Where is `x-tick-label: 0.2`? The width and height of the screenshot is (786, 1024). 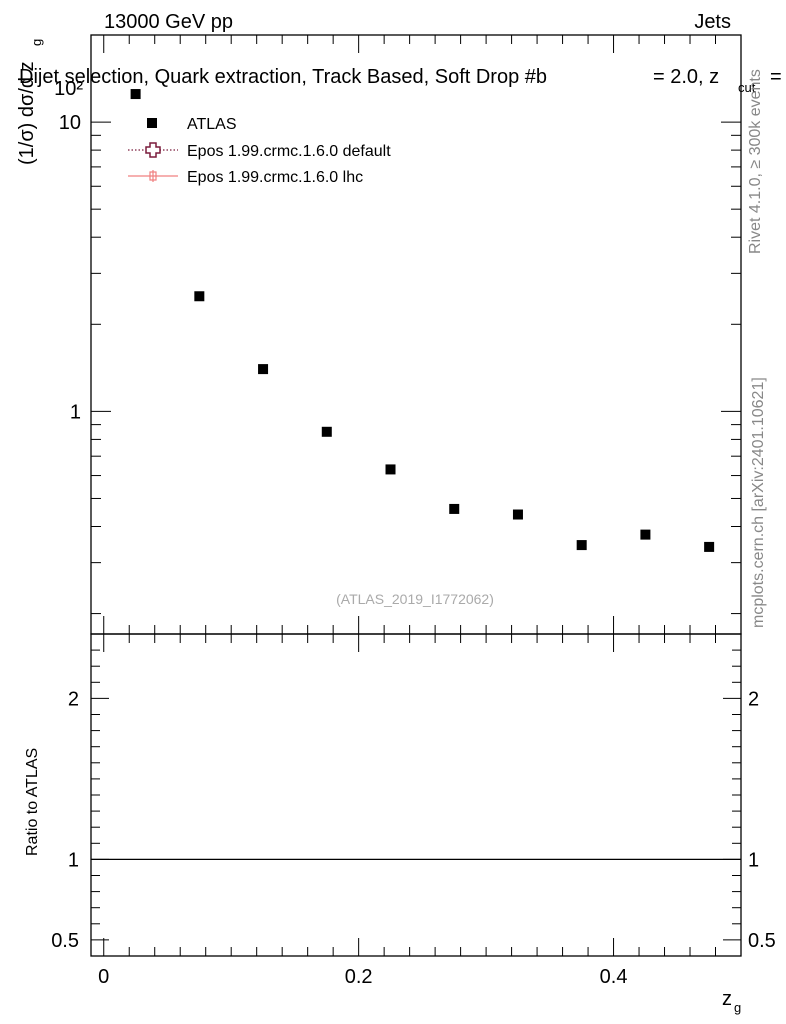 x-tick-label: 0.2 is located at coordinates (359, 977).